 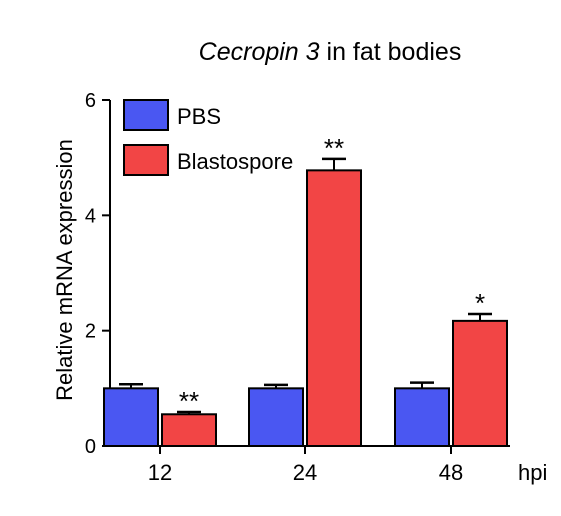 I want to click on chart-title-gene: Cecropin 3, so click(x=259, y=52).